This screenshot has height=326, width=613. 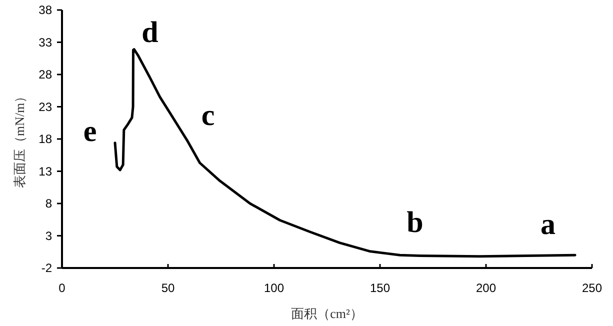 What do you see at coordinates (45, 171) in the screenshot?
I see `y-tick-label: 13` at bounding box center [45, 171].